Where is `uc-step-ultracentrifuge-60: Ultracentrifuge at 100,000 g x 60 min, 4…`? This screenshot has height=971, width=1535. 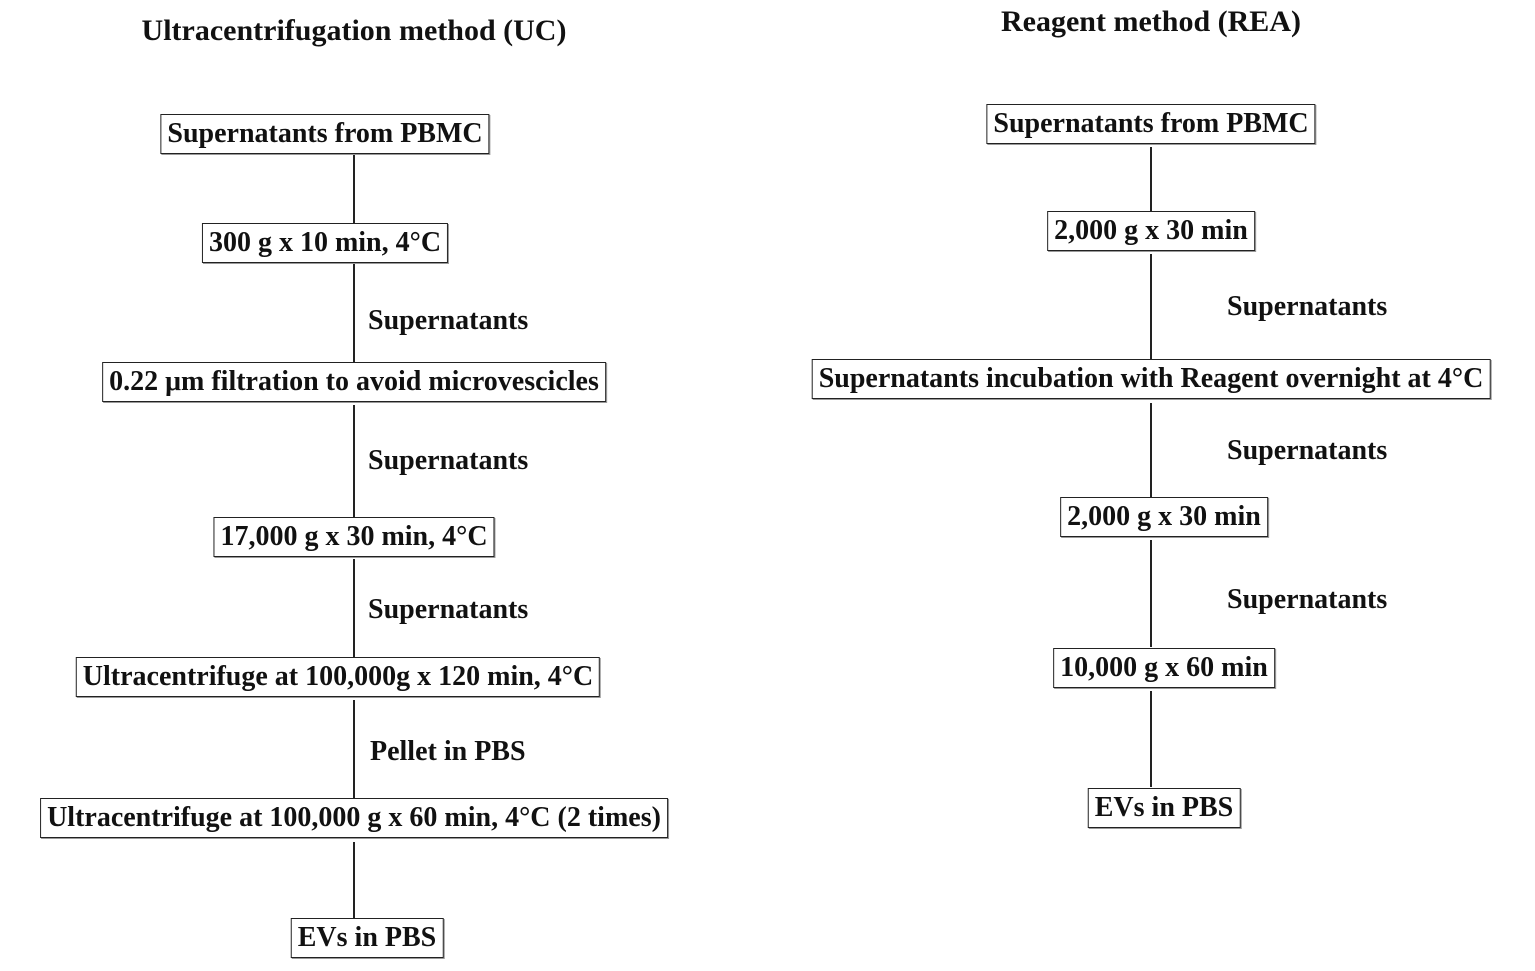 uc-step-ultracentrifuge-60: Ultracentrifuge at 100,000 g x 60 min, 4… is located at coordinates (354, 818).